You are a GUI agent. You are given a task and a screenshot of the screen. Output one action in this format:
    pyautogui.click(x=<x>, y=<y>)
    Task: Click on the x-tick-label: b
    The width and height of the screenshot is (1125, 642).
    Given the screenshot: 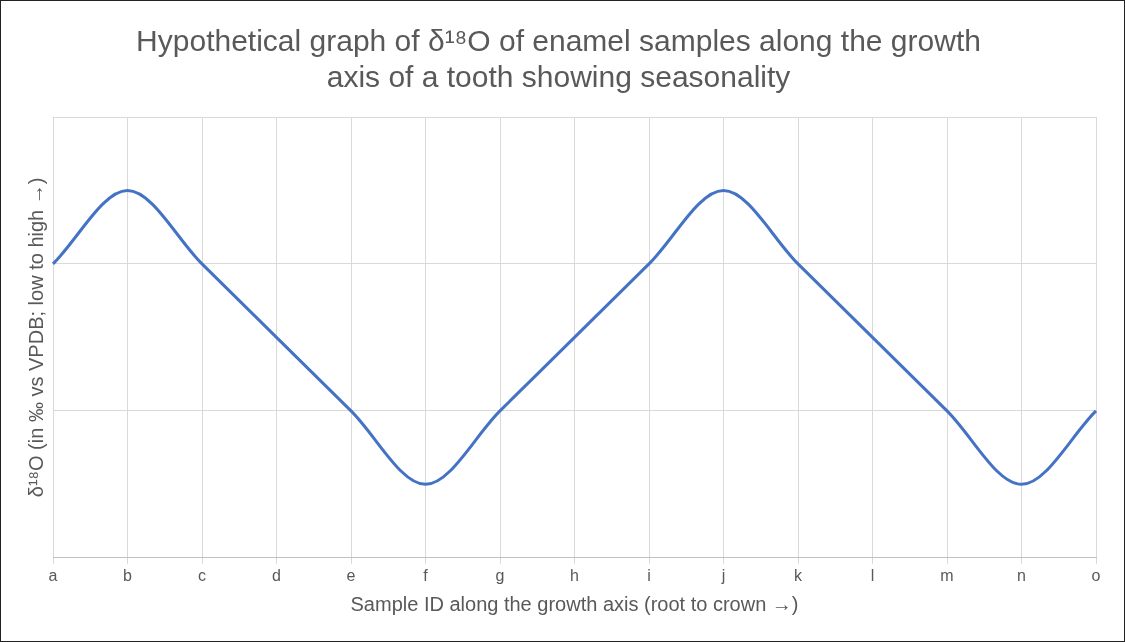 What is the action you would take?
    pyautogui.click(x=128, y=575)
    